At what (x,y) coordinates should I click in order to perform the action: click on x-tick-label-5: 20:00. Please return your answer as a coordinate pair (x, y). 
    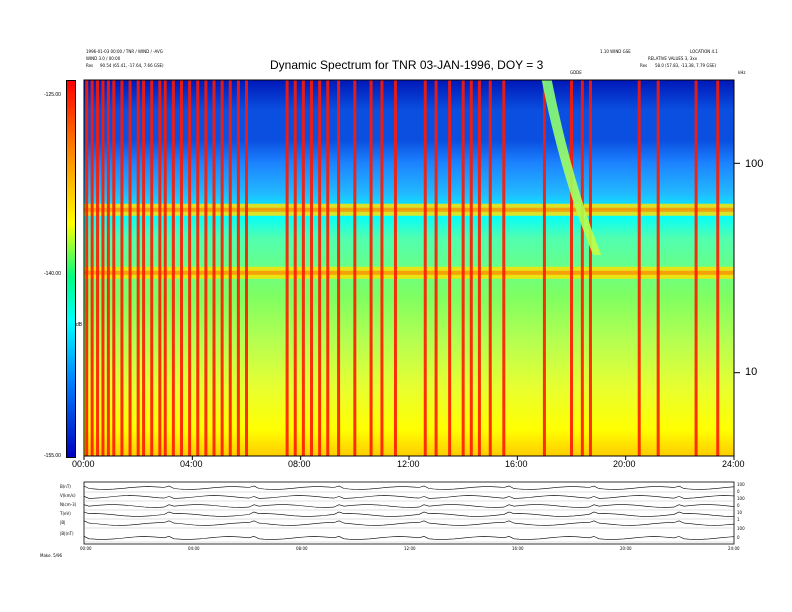
    Looking at the image, I should click on (624, 464).